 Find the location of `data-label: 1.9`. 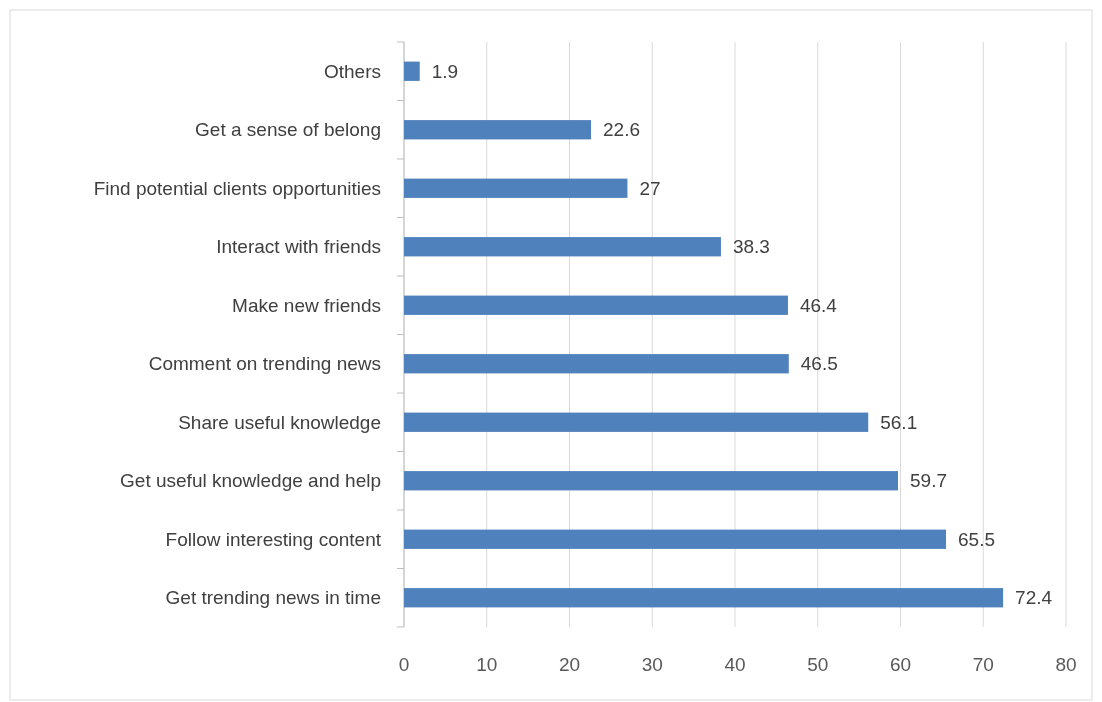

data-label: 1.9 is located at coordinates (445, 71).